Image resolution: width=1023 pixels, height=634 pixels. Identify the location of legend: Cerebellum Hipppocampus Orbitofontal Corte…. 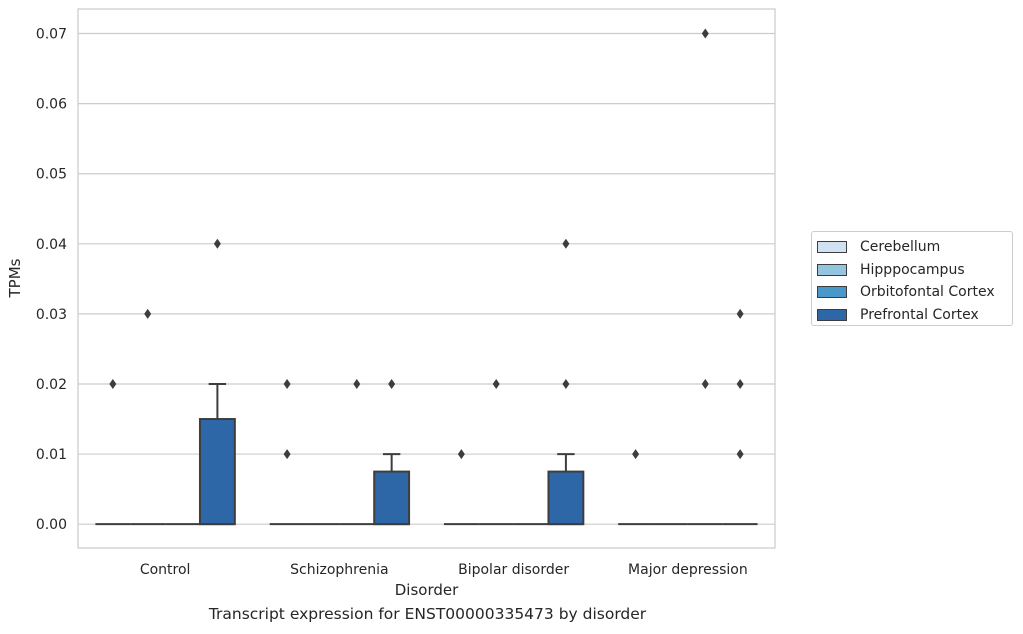
(912, 278).